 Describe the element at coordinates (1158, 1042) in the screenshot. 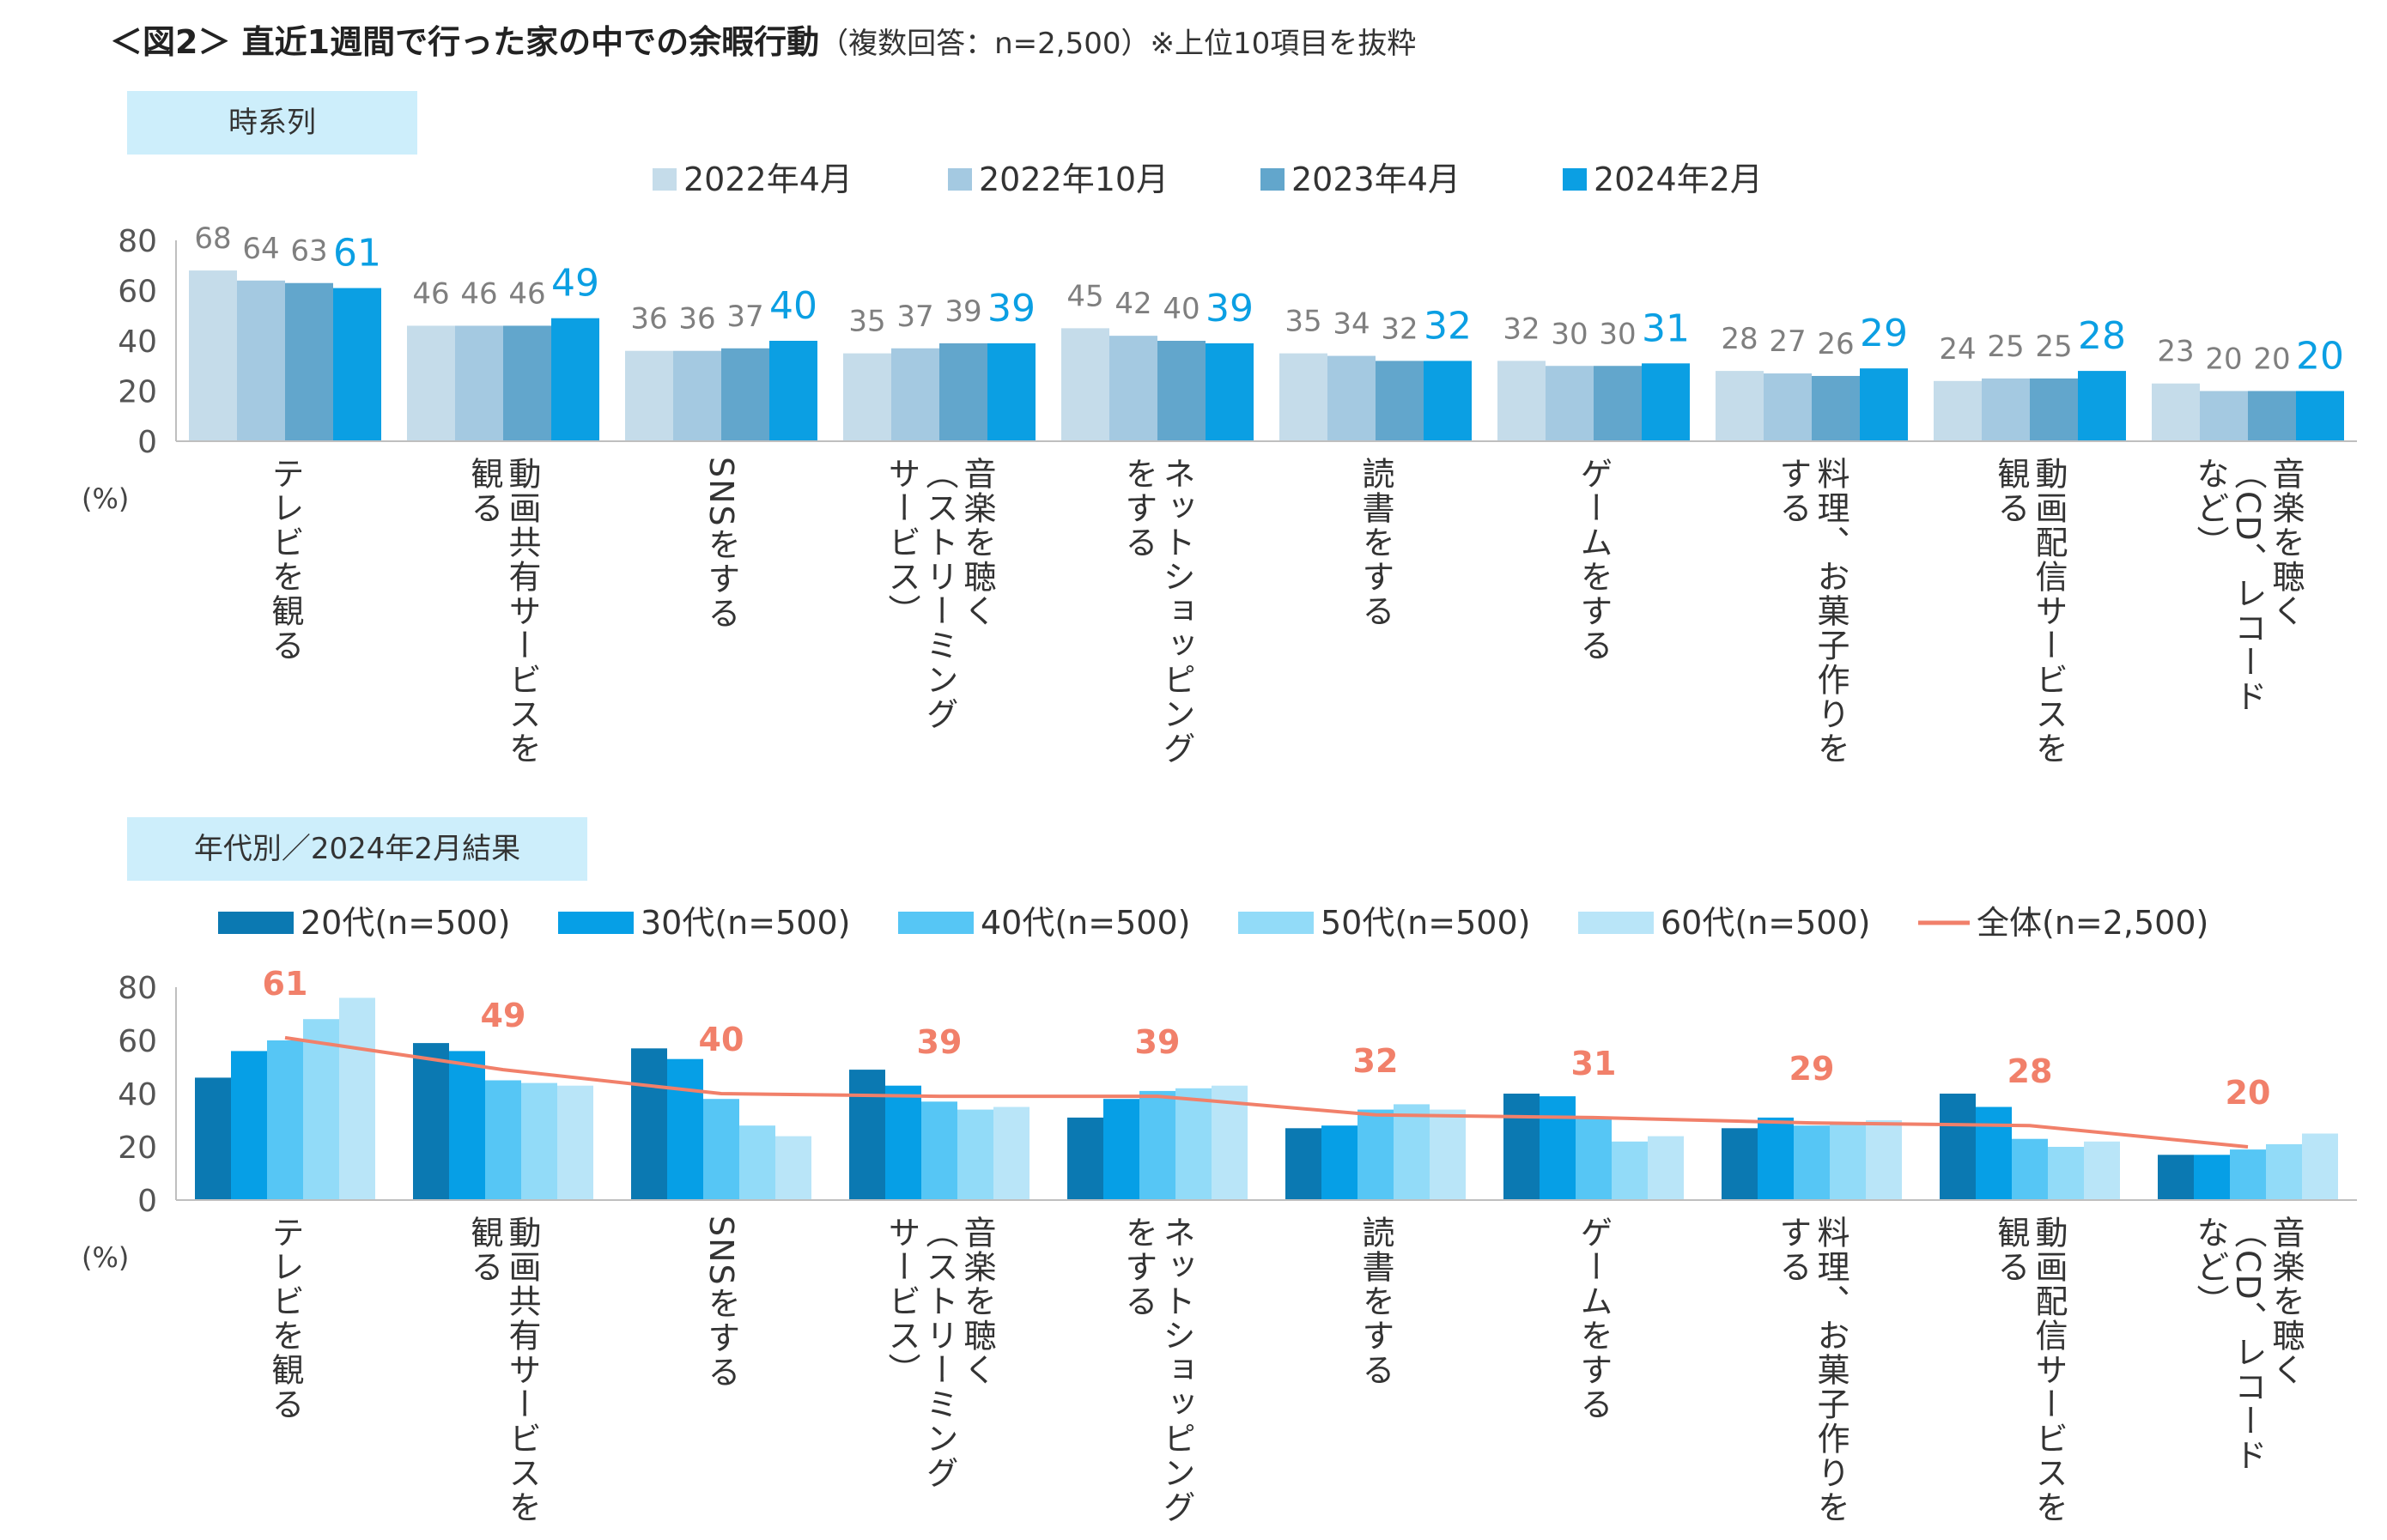

I see `line-data-label: 39` at that location.